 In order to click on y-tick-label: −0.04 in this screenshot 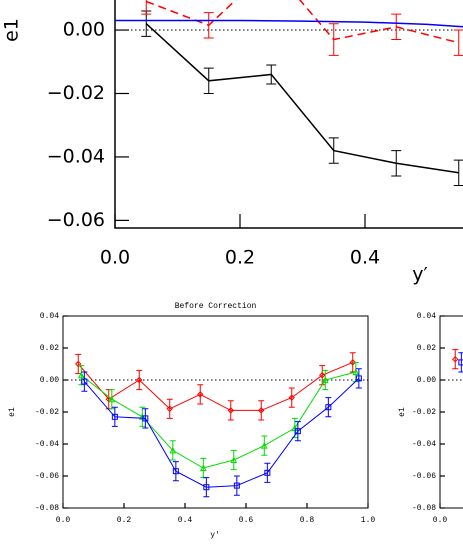, I will do `click(76, 156)`.